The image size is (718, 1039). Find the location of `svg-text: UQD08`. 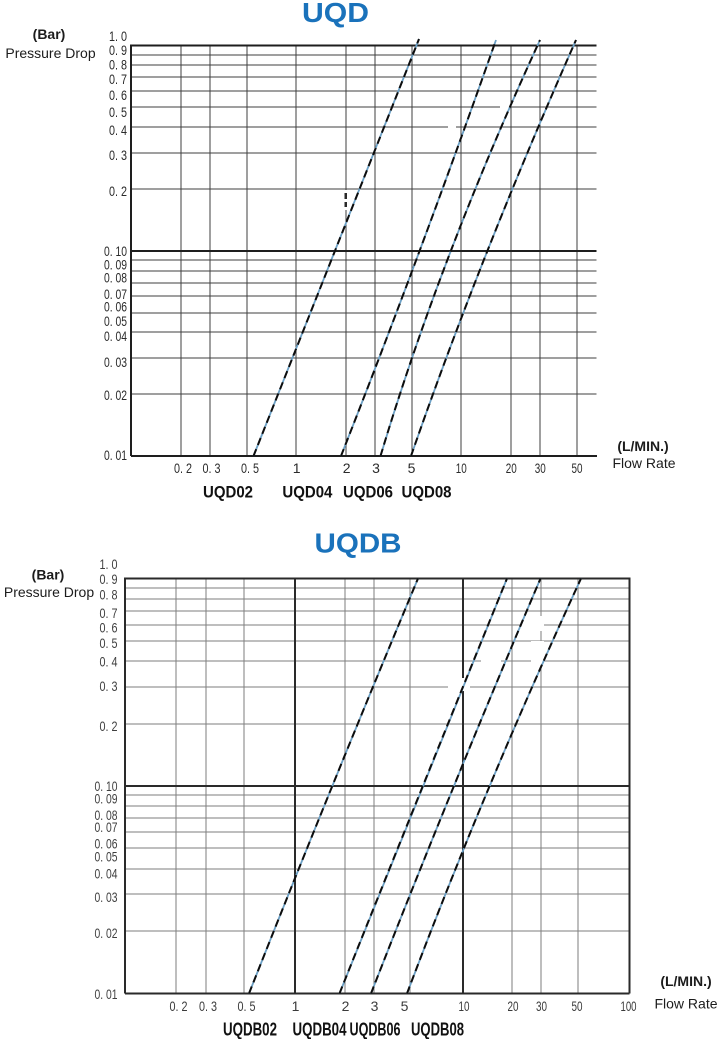

svg-text: UQD08 is located at coordinates (427, 493).